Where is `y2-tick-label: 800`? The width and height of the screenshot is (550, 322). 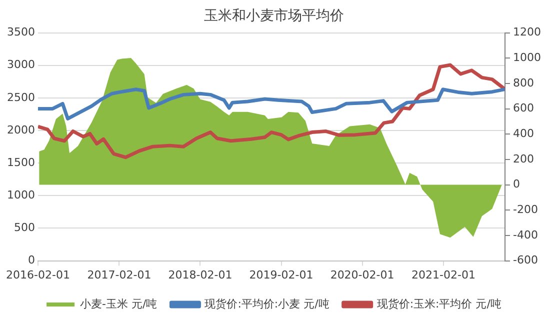 y2-tick-label: 800 is located at coordinates (523, 83).